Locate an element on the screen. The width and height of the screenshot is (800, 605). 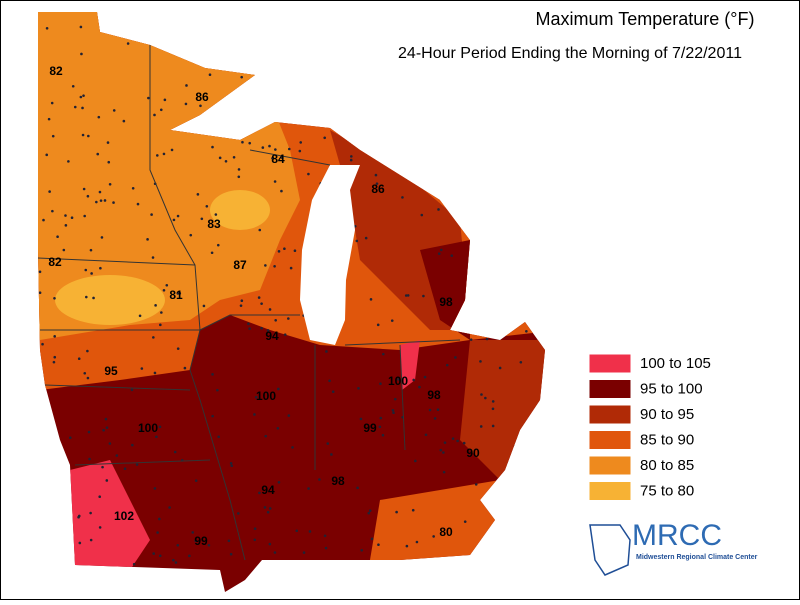
temperature-label: 82 is located at coordinates (56, 71).